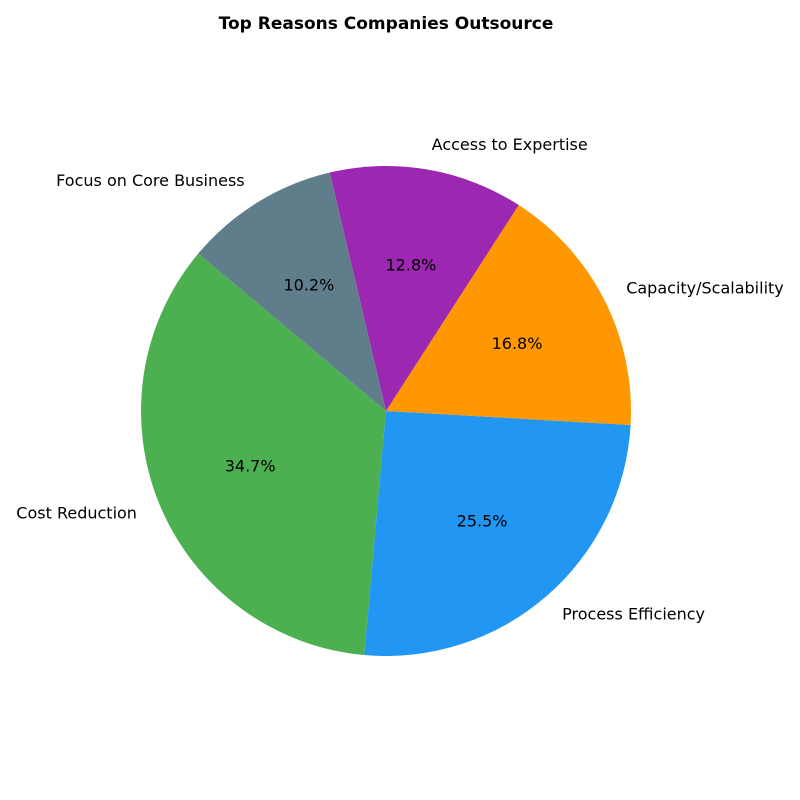  Describe the element at coordinates (705, 287) in the screenshot. I see `slice-label: Capacity/Scalability` at that location.